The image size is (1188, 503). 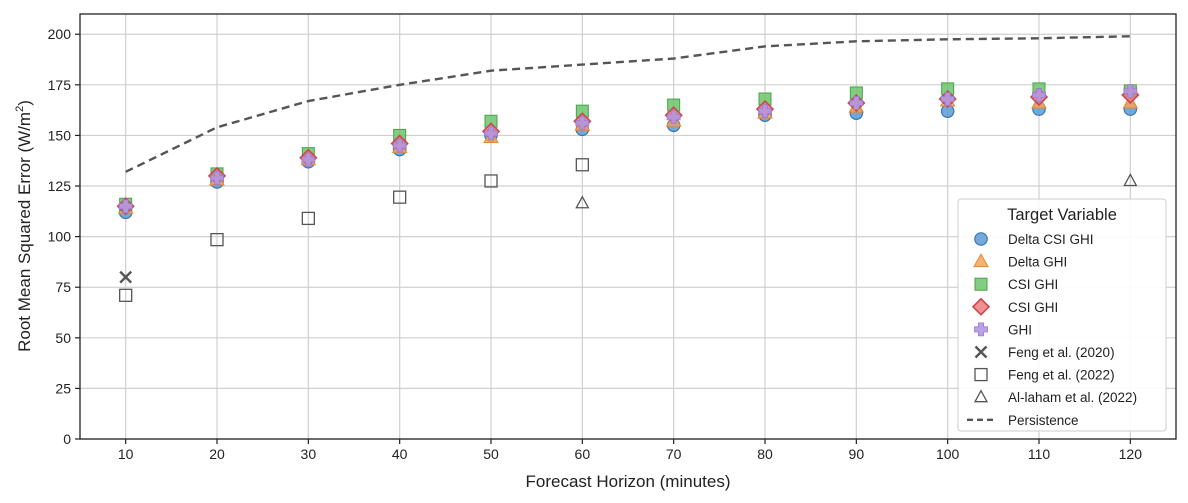 I want to click on legend-label: Delta CSI GHI, so click(x=1051, y=239).